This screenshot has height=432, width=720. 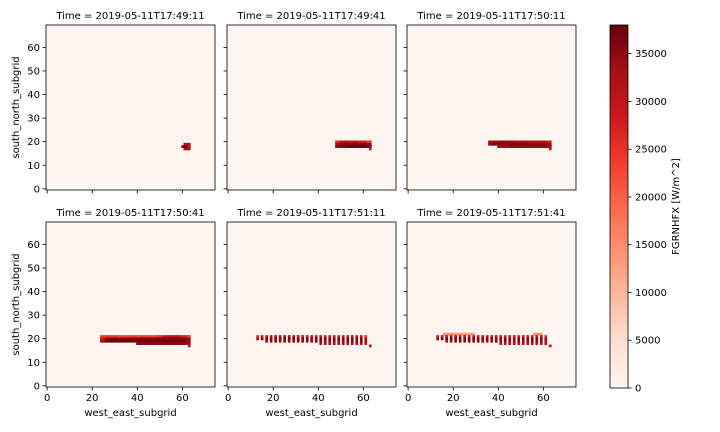 I want to click on panel-background, so click(x=130, y=304).